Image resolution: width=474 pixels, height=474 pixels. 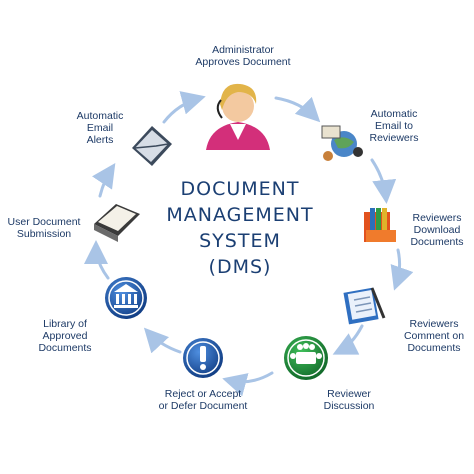 I want to click on envelope-icon, so click(x=152, y=146).